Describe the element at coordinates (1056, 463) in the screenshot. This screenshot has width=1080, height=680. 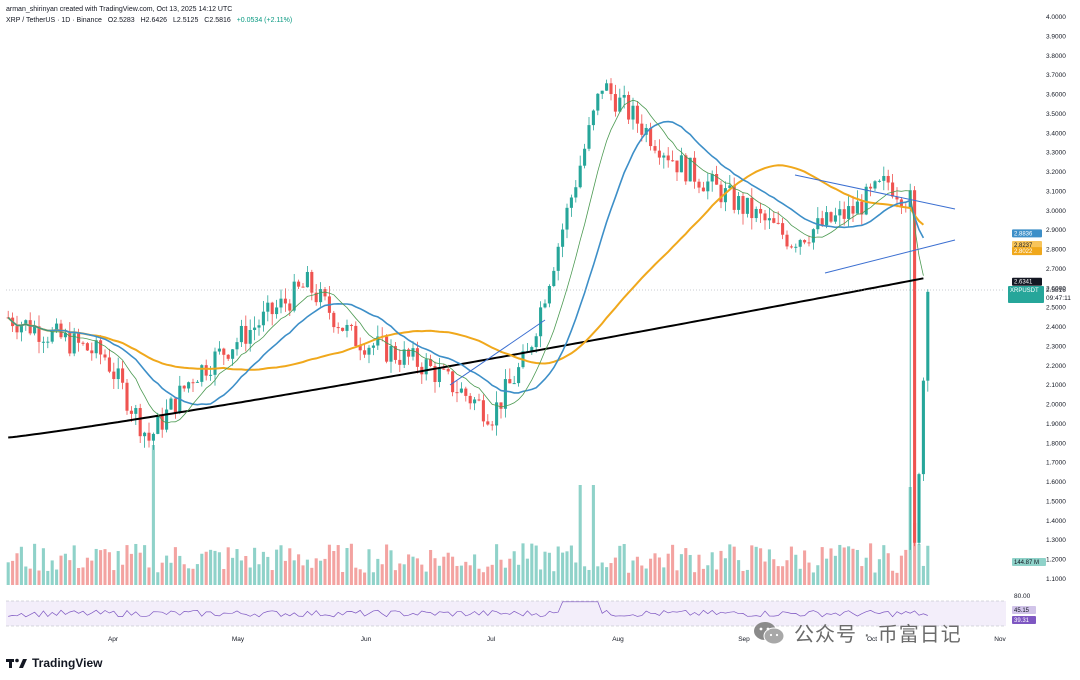
I see `price-tick-label: 1.7000` at that location.